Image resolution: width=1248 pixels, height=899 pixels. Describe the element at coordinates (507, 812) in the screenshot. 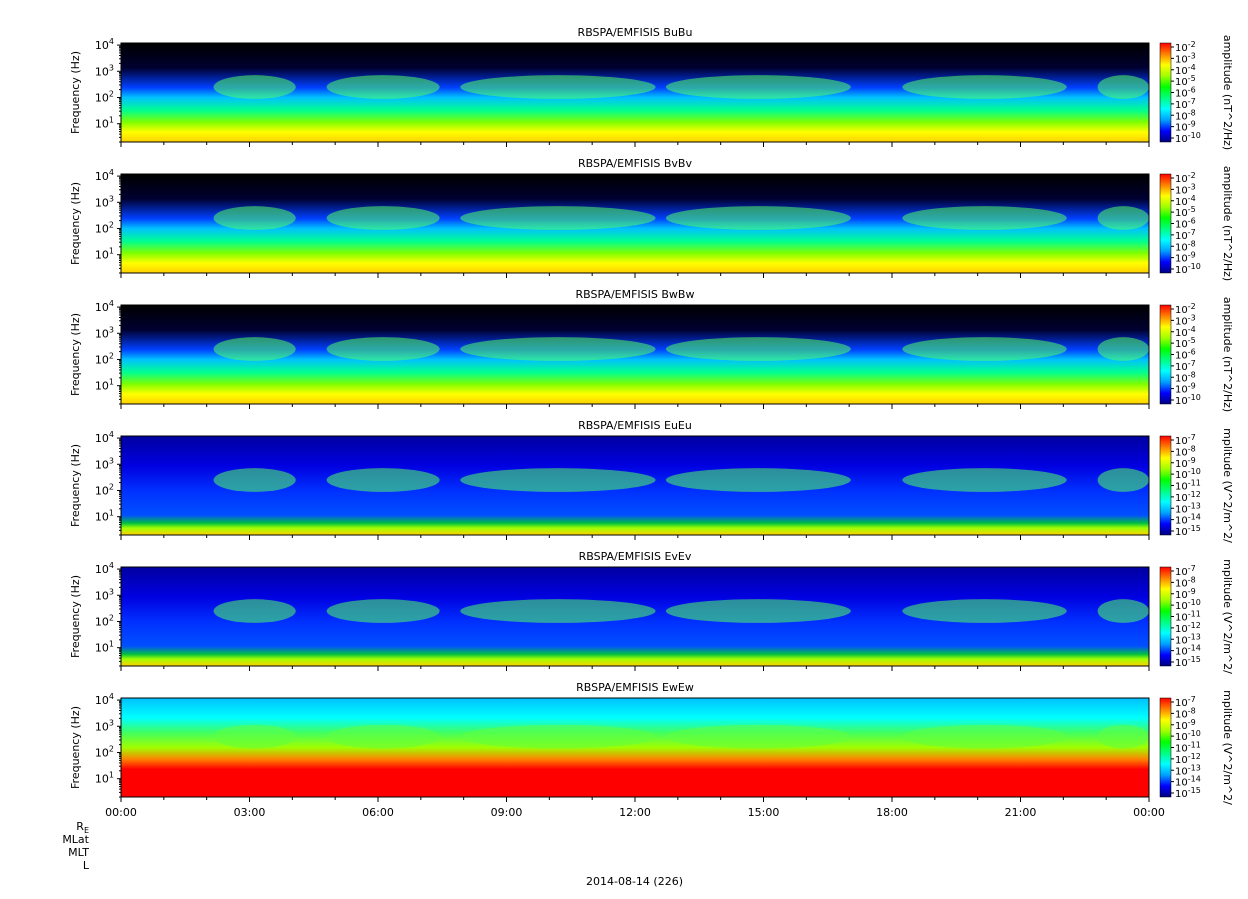

I see `x-tick-label: 09:00` at that location.